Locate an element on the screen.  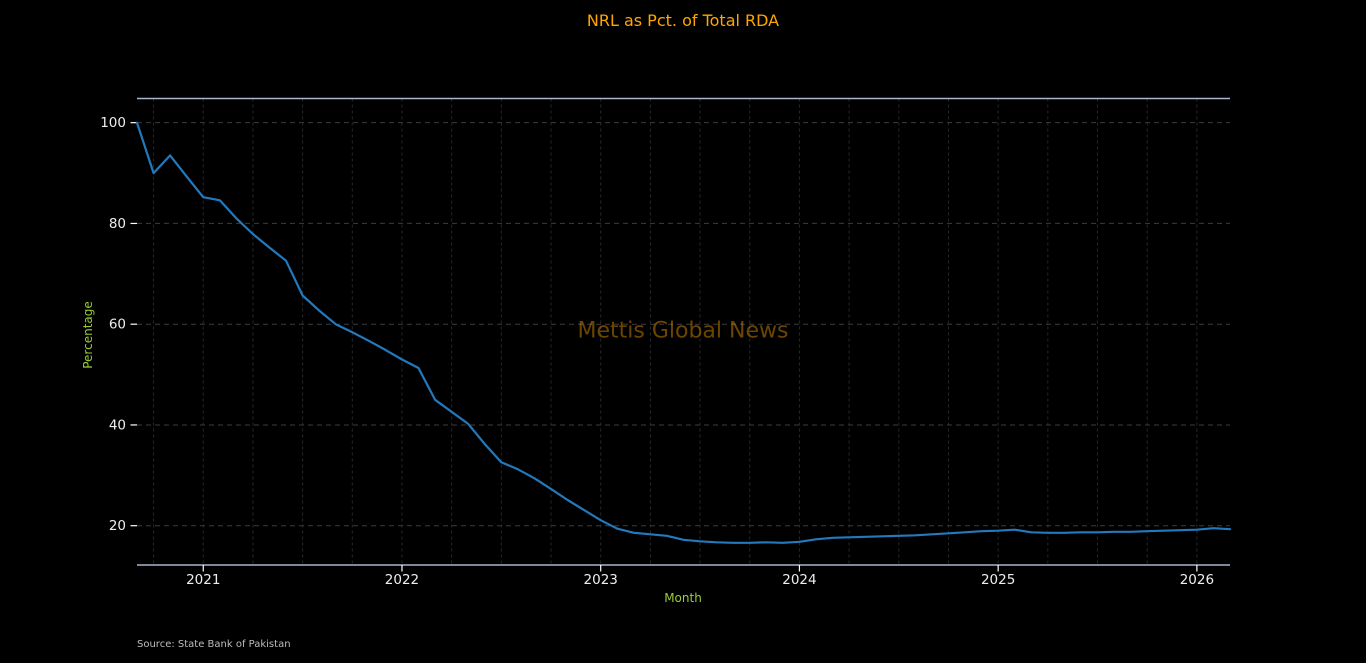
y-tick-label: 100 is located at coordinates (113, 123).